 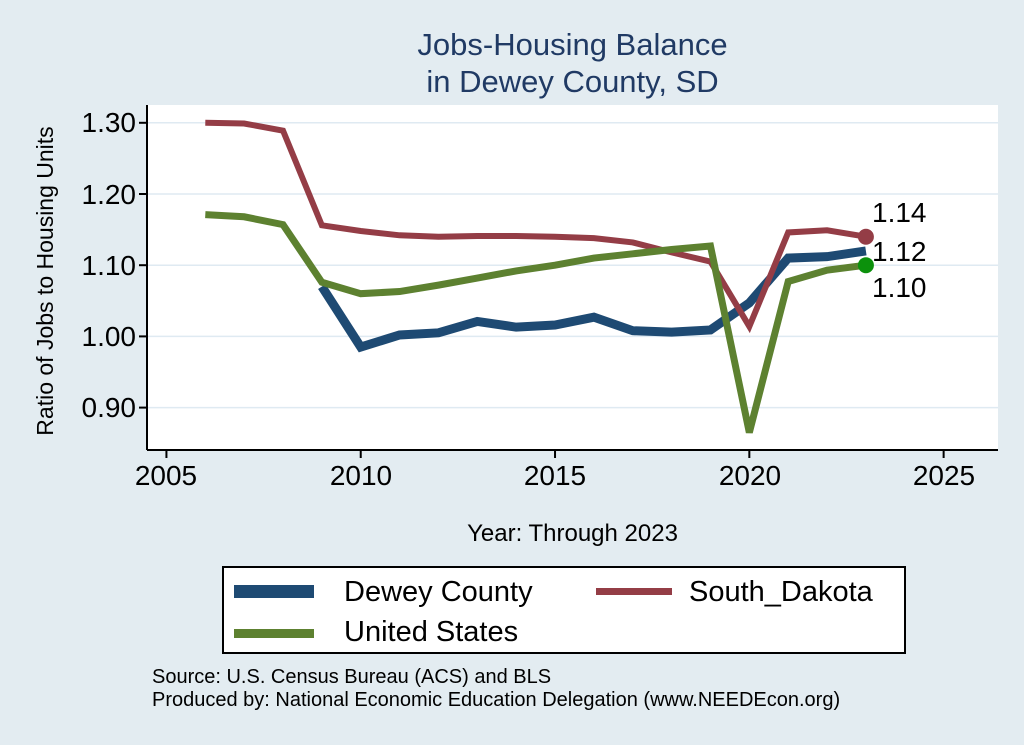 I want to click on x-axis-title: Year: Through 2023, so click(x=572, y=533).